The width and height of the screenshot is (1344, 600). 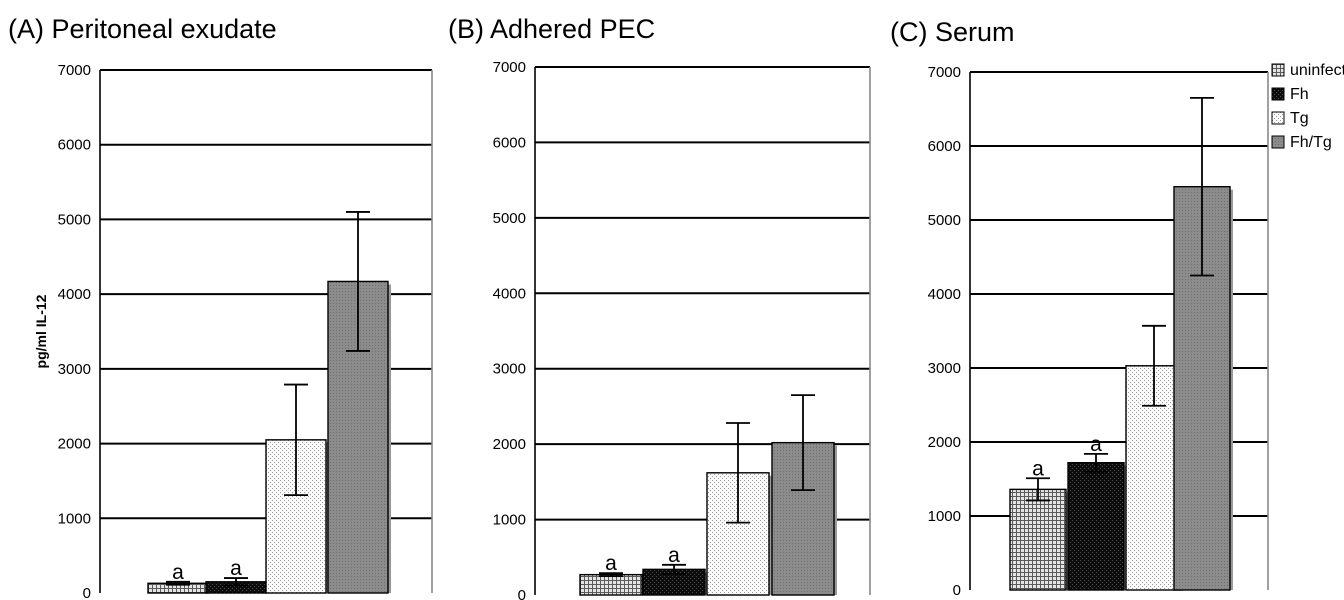 I want to click on panel-title: (C) Serum, so click(x=952, y=32).